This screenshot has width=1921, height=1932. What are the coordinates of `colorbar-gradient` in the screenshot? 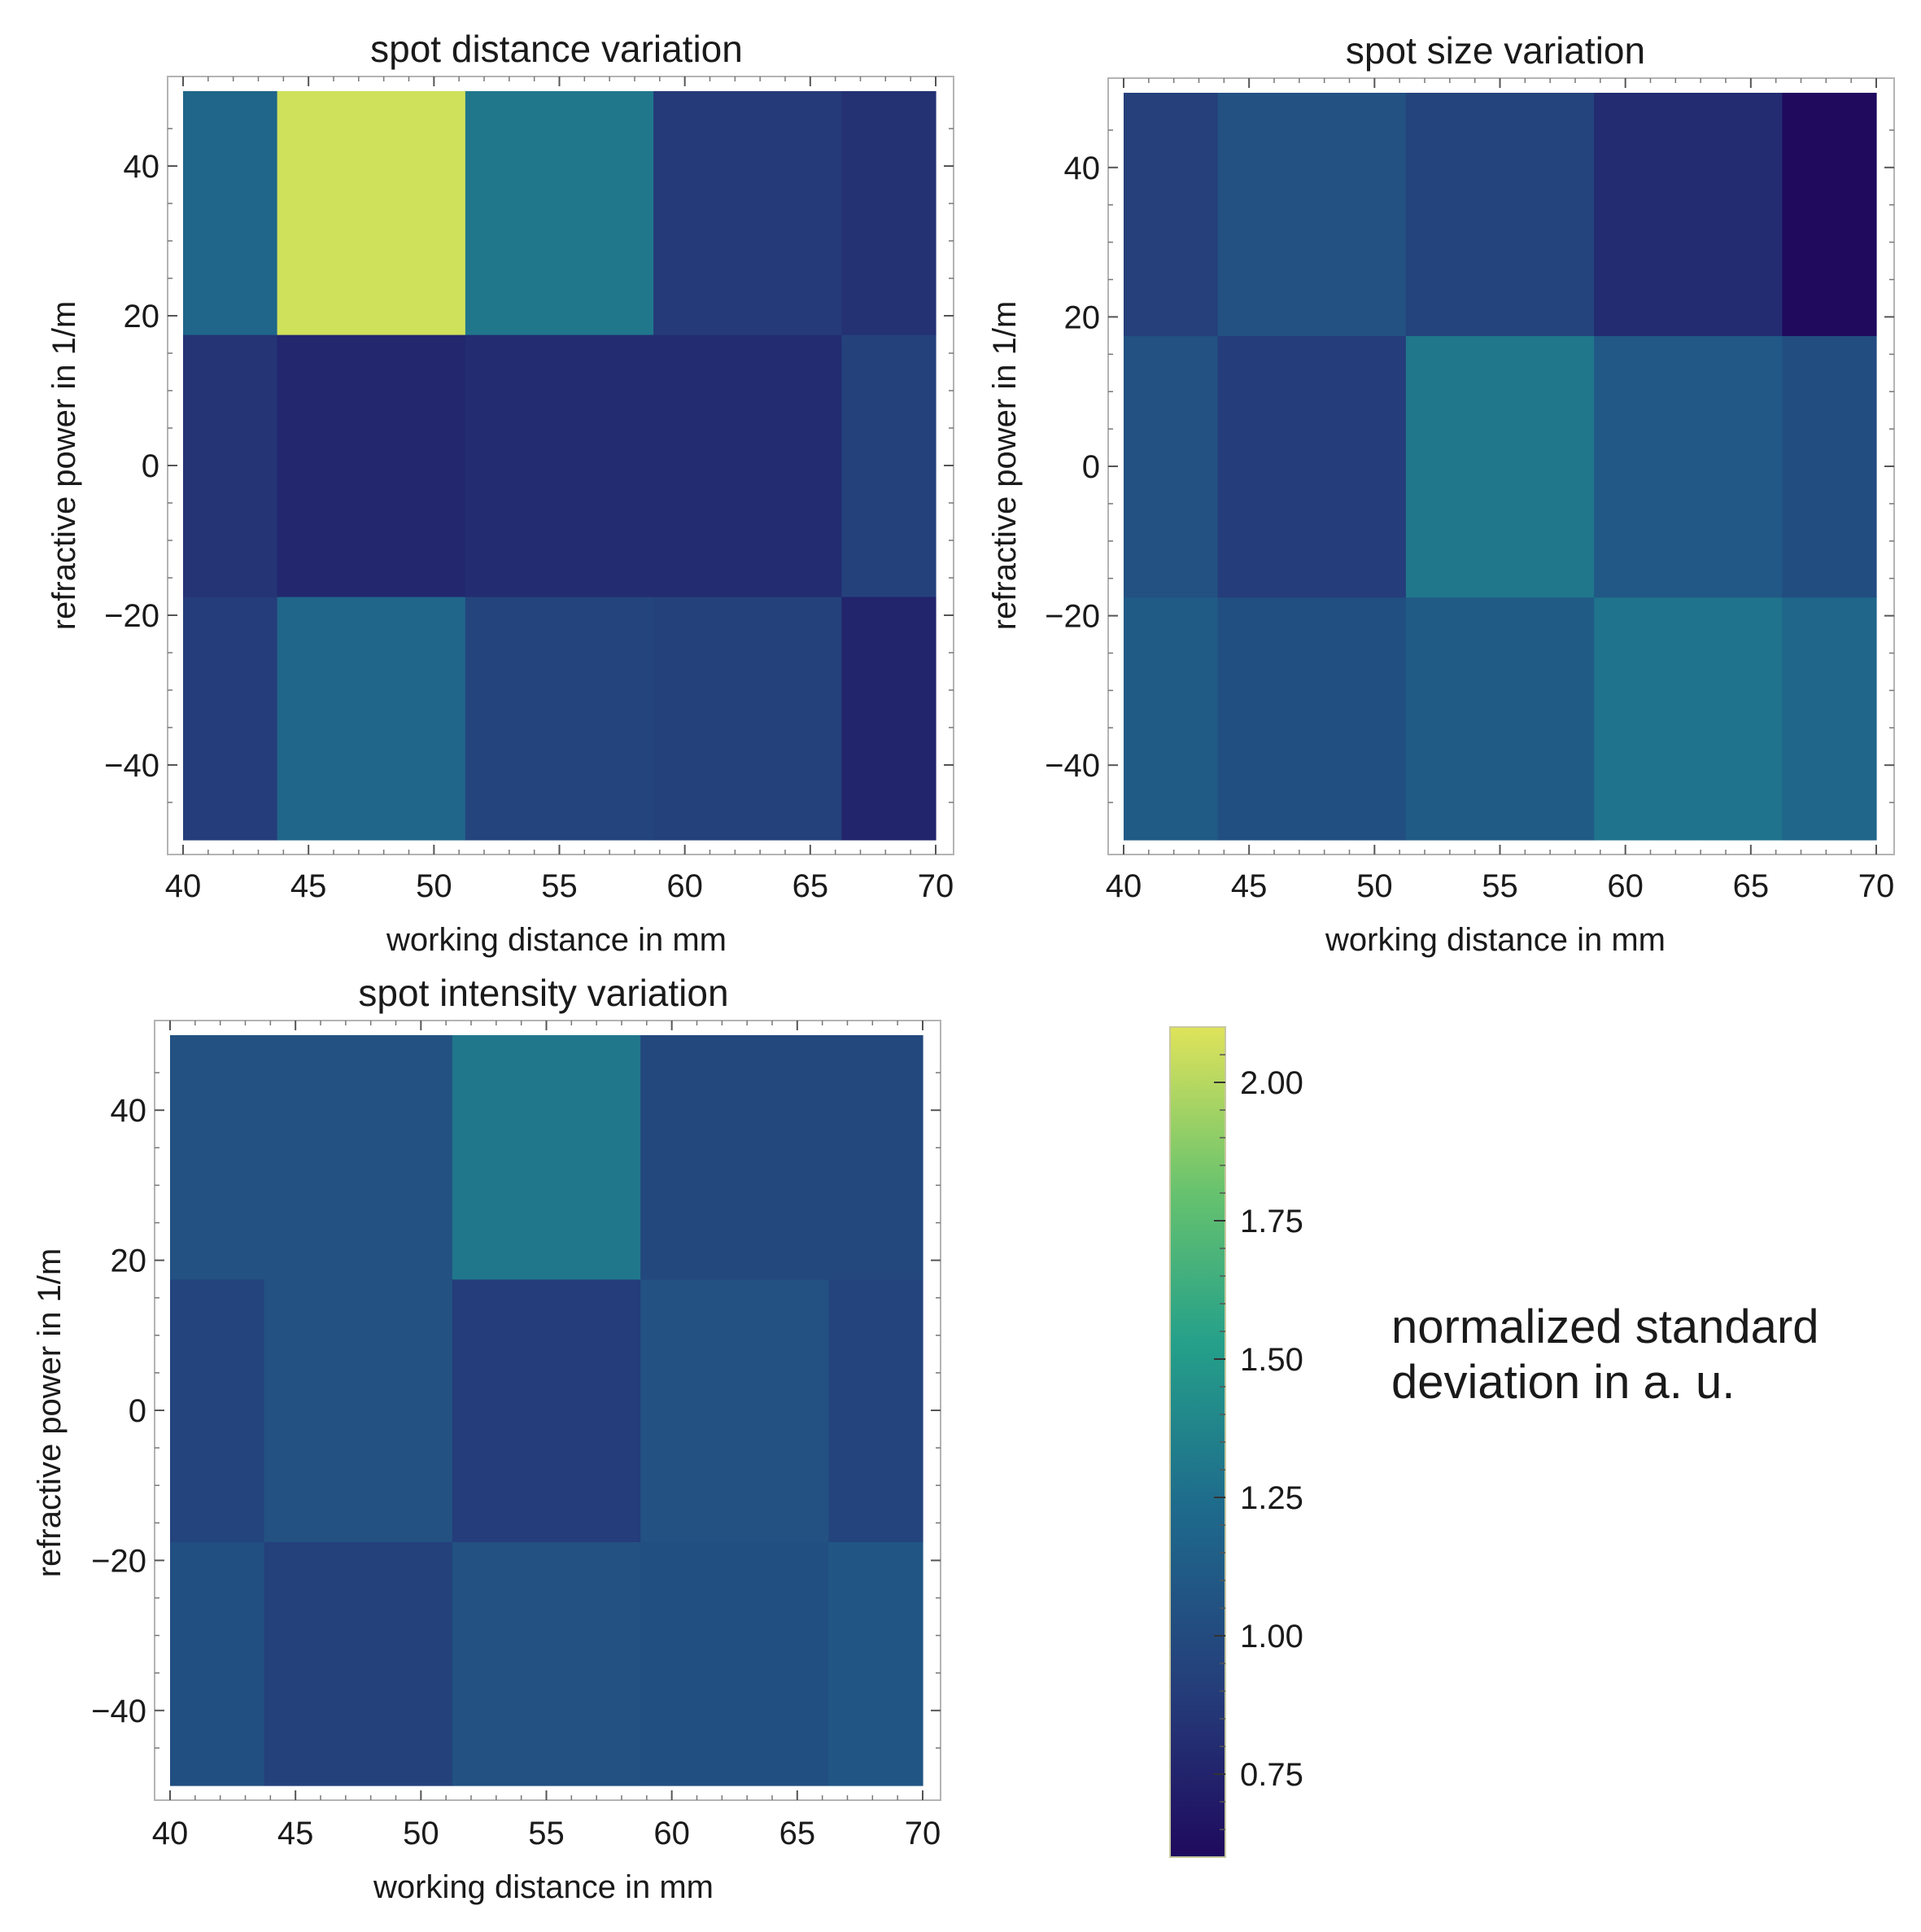 It's located at (1198, 1442).